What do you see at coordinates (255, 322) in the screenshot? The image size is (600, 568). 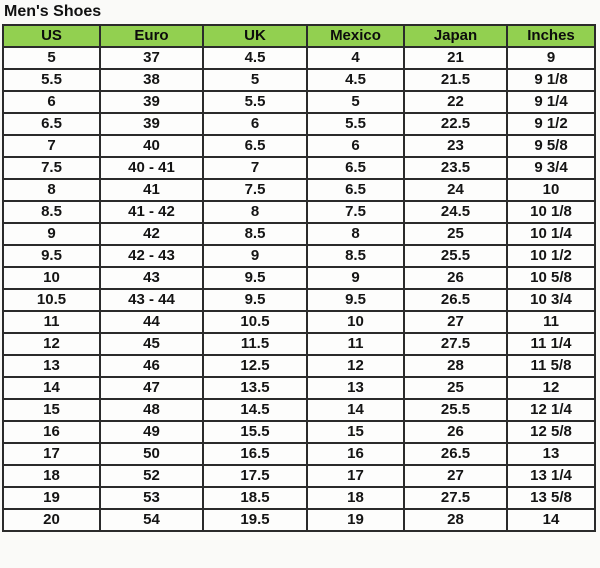 I see `cell: 10.5` at bounding box center [255, 322].